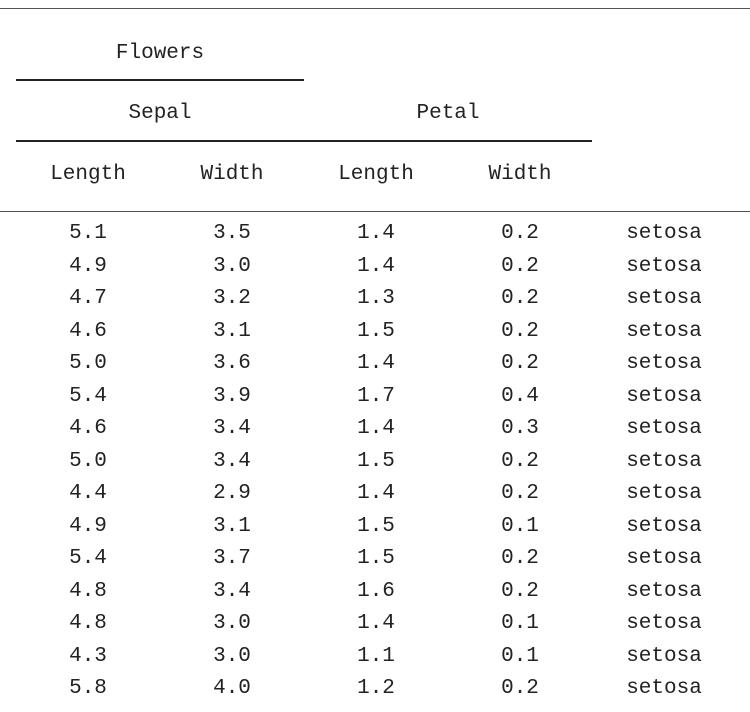 The width and height of the screenshot is (750, 712). Describe the element at coordinates (448, 113) in the screenshot. I see `spanner-petal: Petal` at that location.